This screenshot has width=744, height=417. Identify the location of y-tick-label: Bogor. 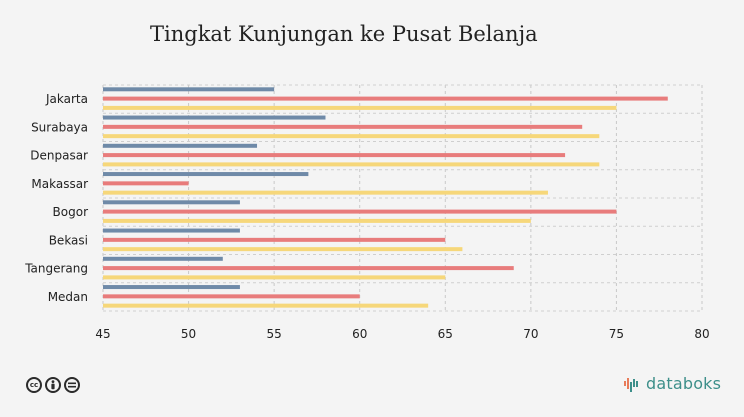
(71, 212).